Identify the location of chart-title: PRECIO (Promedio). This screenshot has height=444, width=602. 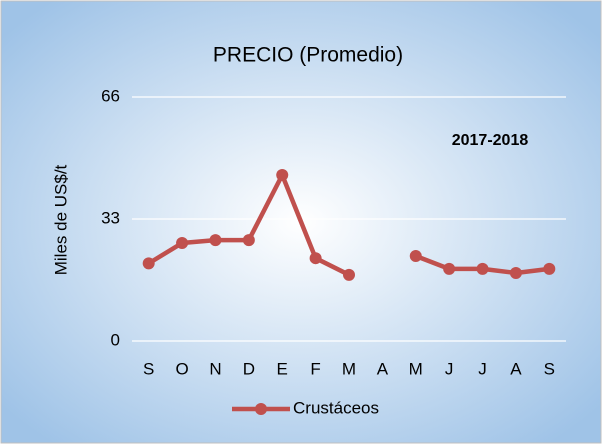
(308, 55).